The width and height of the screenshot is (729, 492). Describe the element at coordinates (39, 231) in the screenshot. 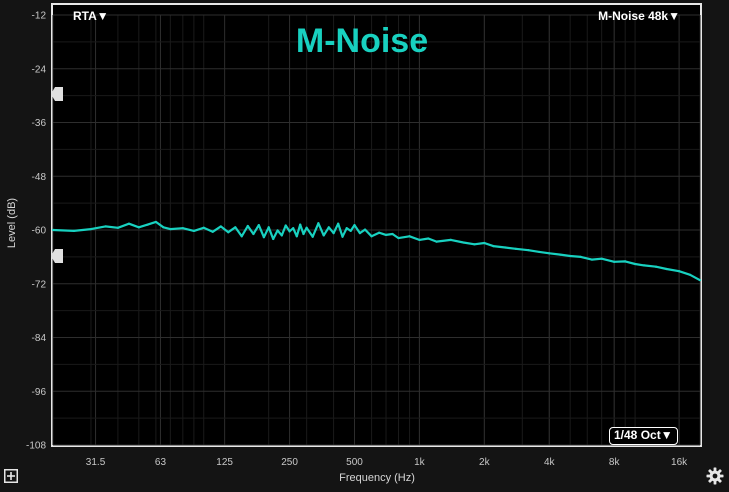

I see `y-tick-label: -60` at that location.